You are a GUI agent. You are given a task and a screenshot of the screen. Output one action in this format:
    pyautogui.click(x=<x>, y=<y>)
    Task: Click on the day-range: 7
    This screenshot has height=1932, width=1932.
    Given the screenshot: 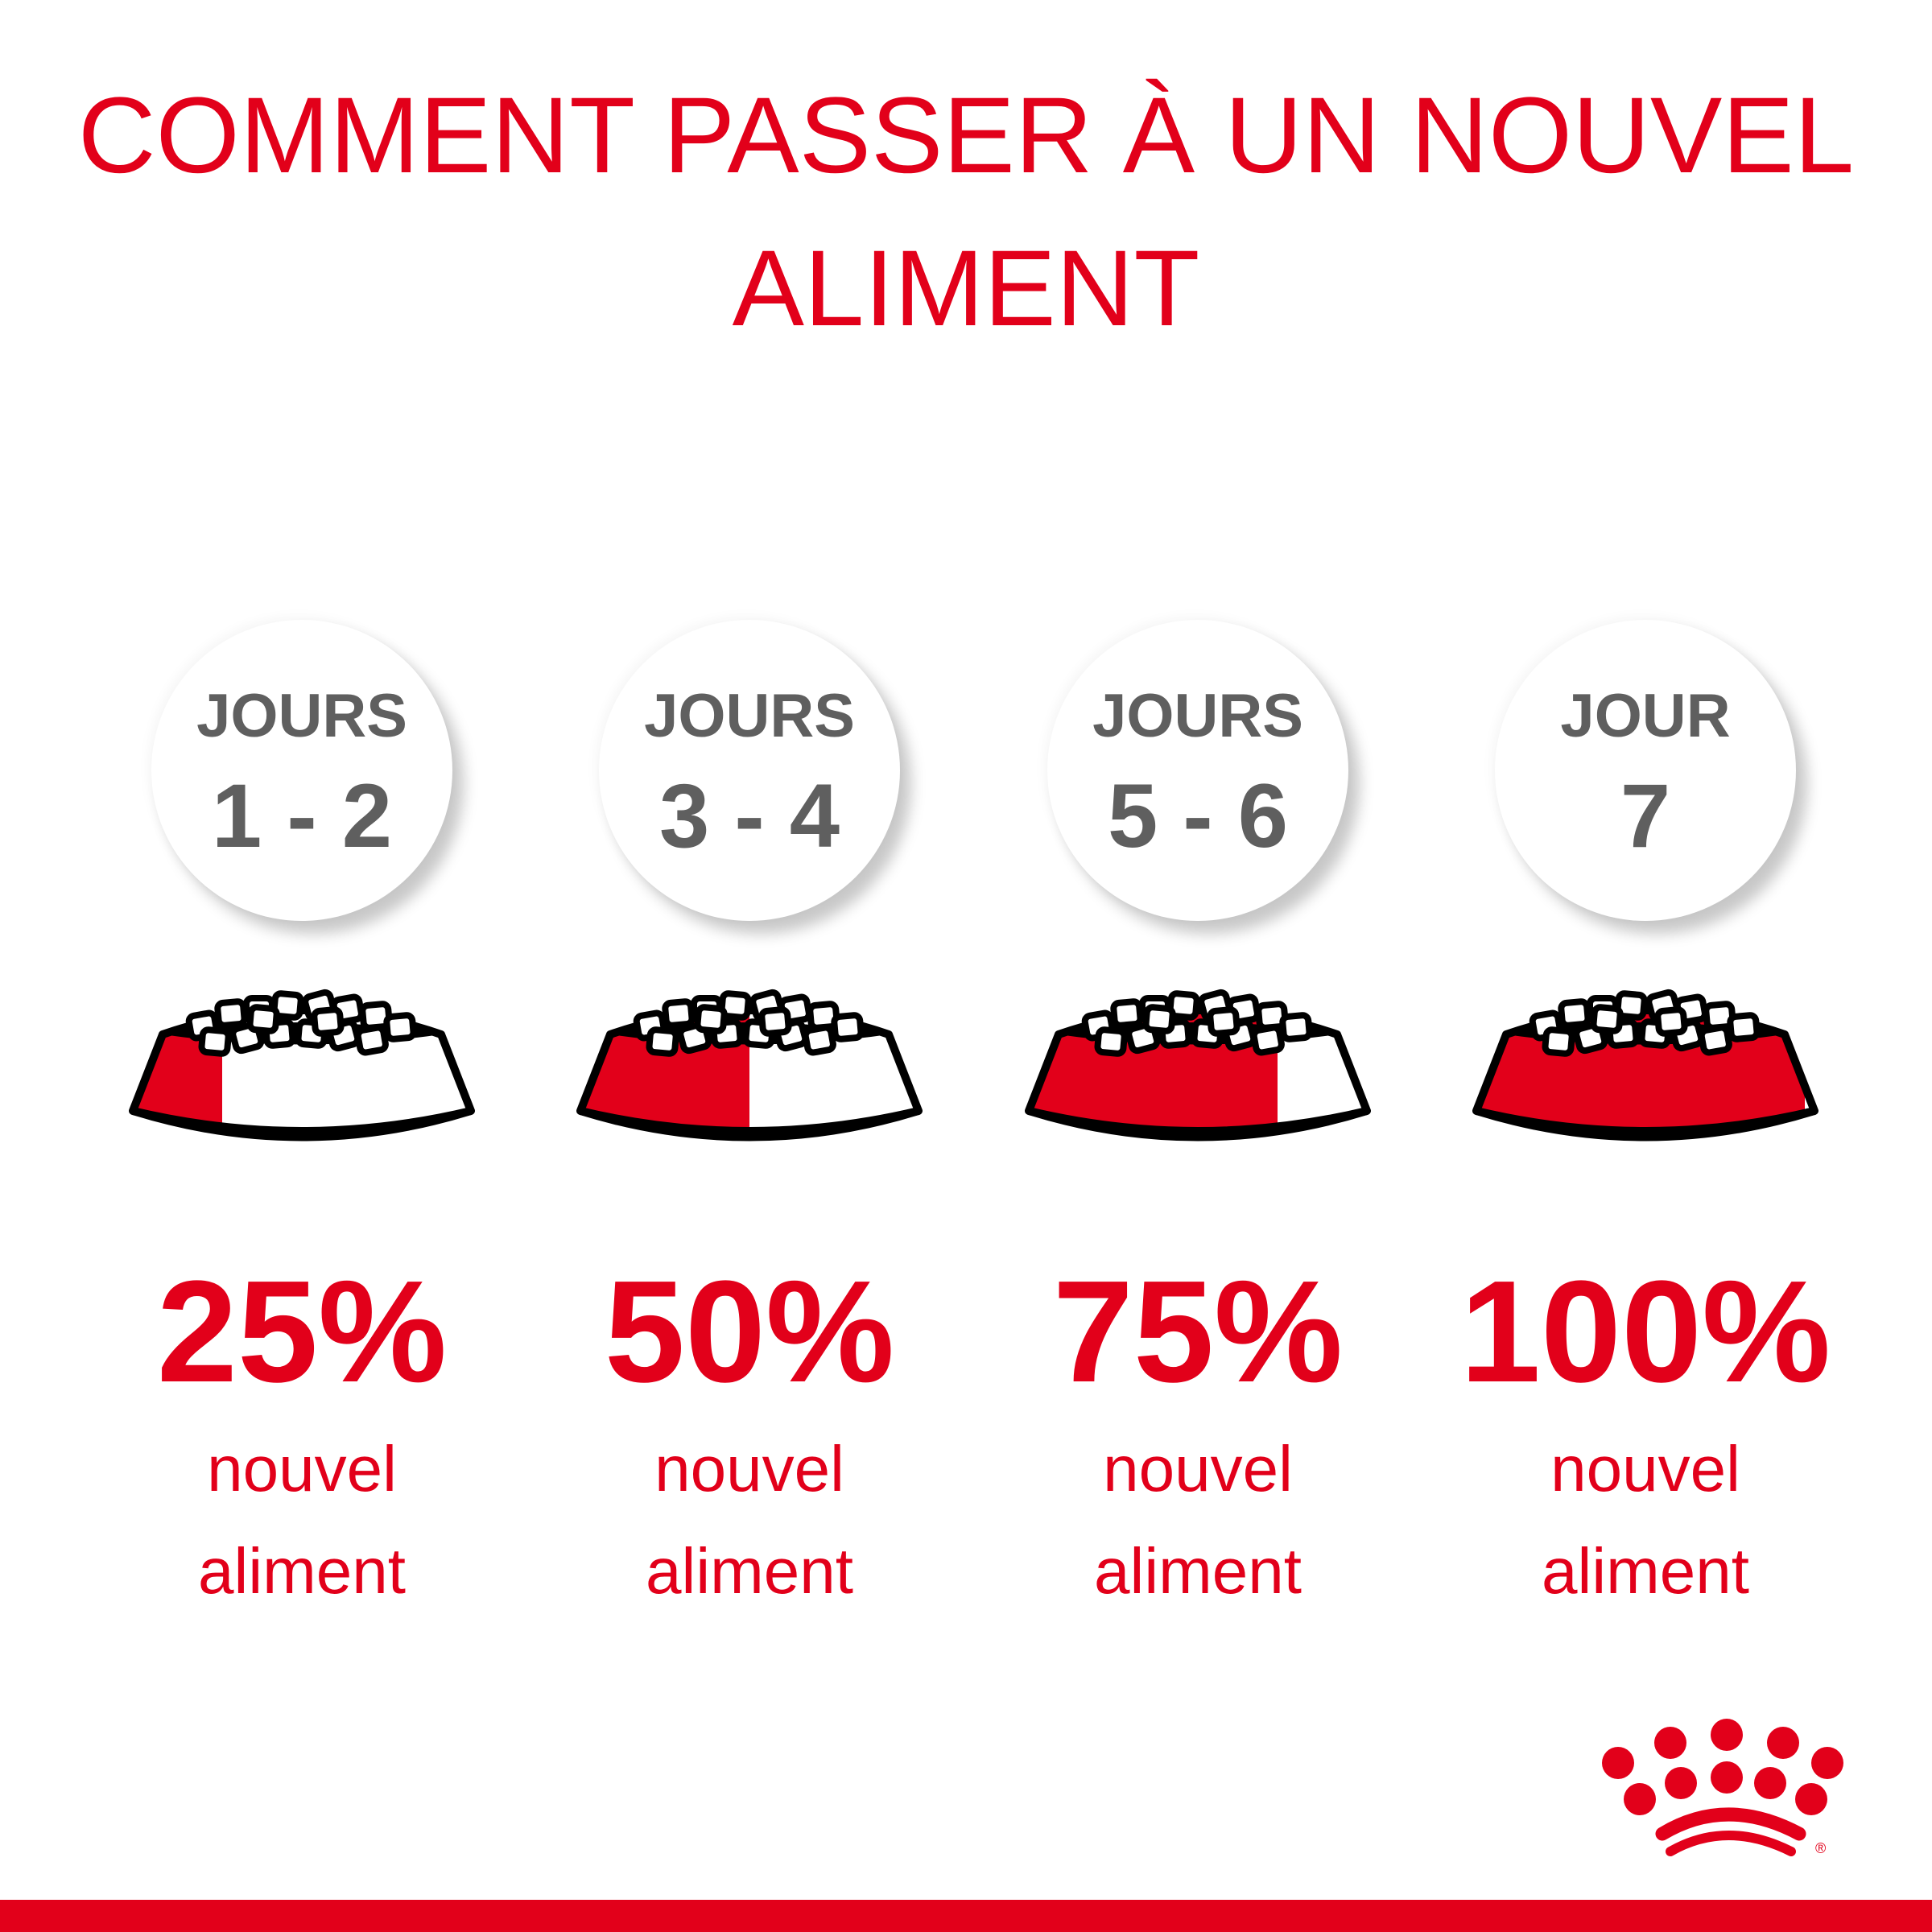 What is the action you would take?
    pyautogui.click(x=1645, y=816)
    